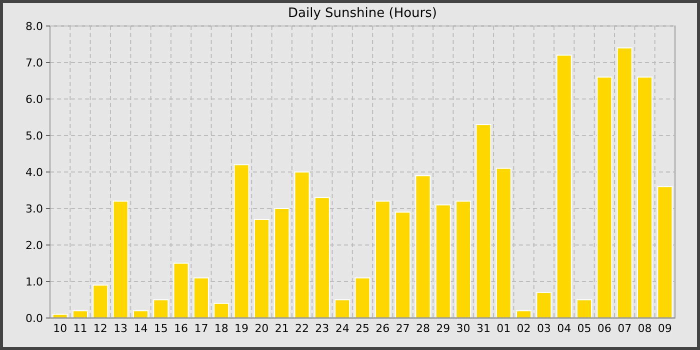  What do you see at coordinates (503, 328) in the screenshot?
I see `x-tick-label: 01` at bounding box center [503, 328].